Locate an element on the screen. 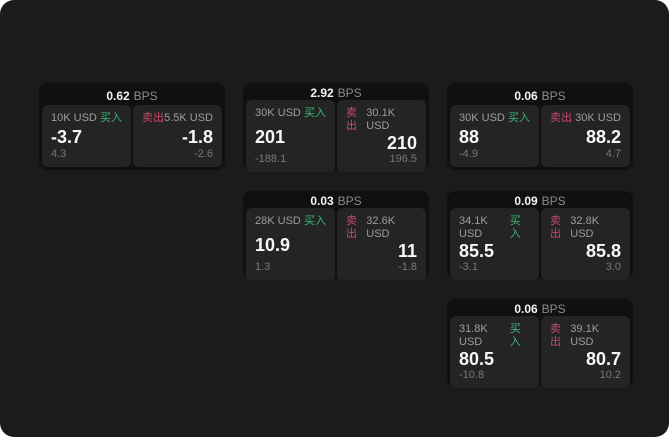  sell-panel: 卖出 39.1K USD 80.7 10.2 is located at coordinates (585, 352).